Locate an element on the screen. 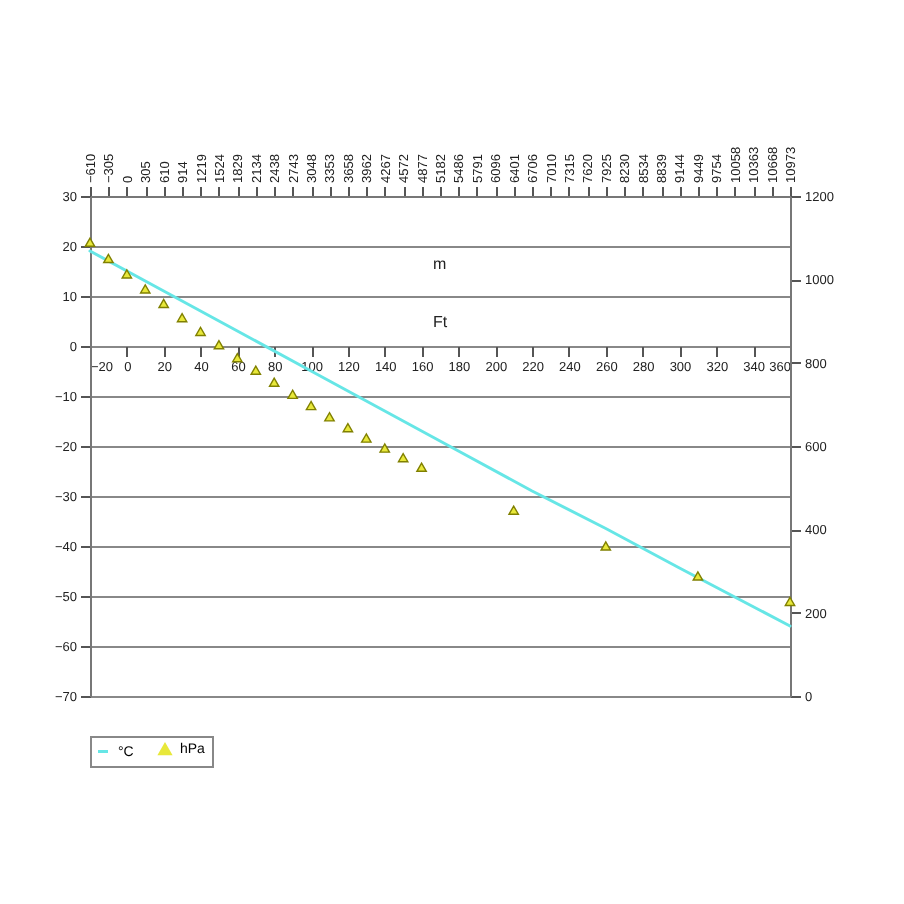  x-axis-title: Ft is located at coordinates (441, 322).